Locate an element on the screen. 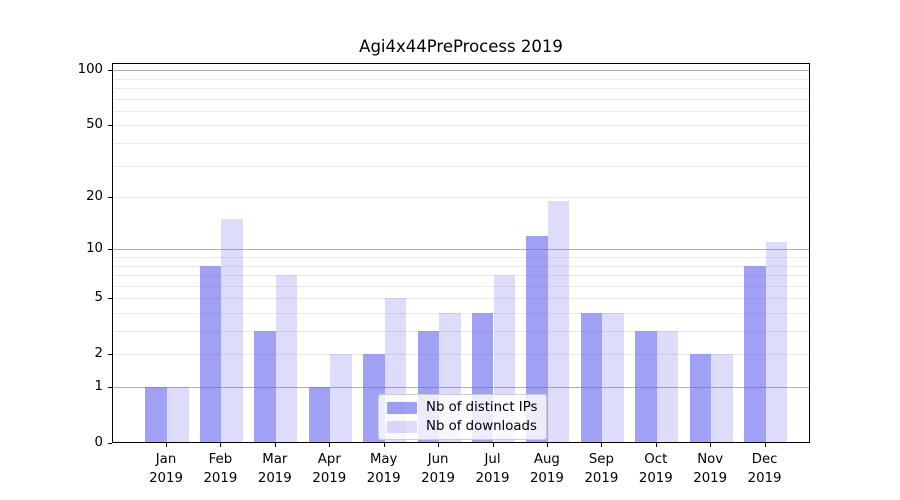 The width and height of the screenshot is (900, 500). x-tick-label: May 2019 is located at coordinates (383, 469).